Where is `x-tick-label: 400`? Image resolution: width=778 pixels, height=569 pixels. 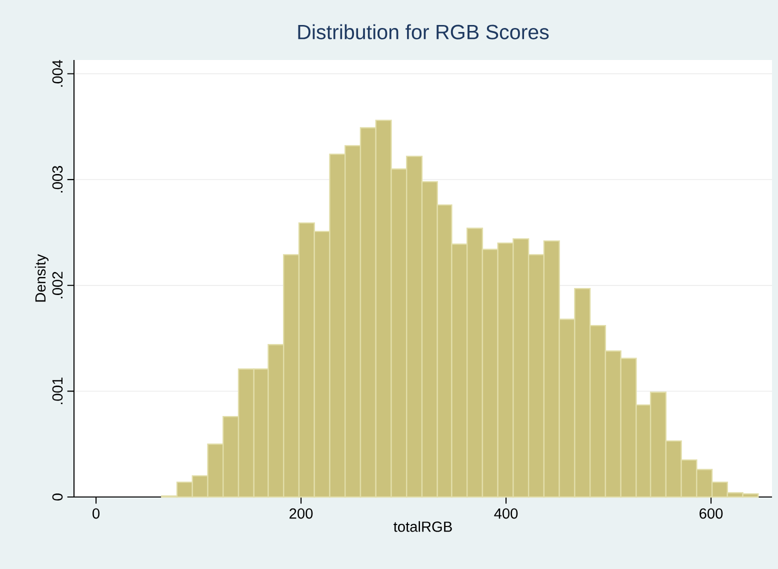
x-tick-label: 400 is located at coordinates (506, 513).